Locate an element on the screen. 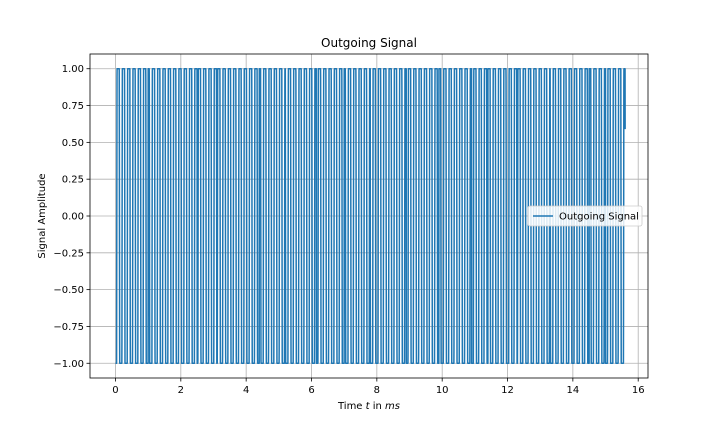 Image resolution: width=720 pixels, height=432 pixels. legend-box is located at coordinates (585, 216).